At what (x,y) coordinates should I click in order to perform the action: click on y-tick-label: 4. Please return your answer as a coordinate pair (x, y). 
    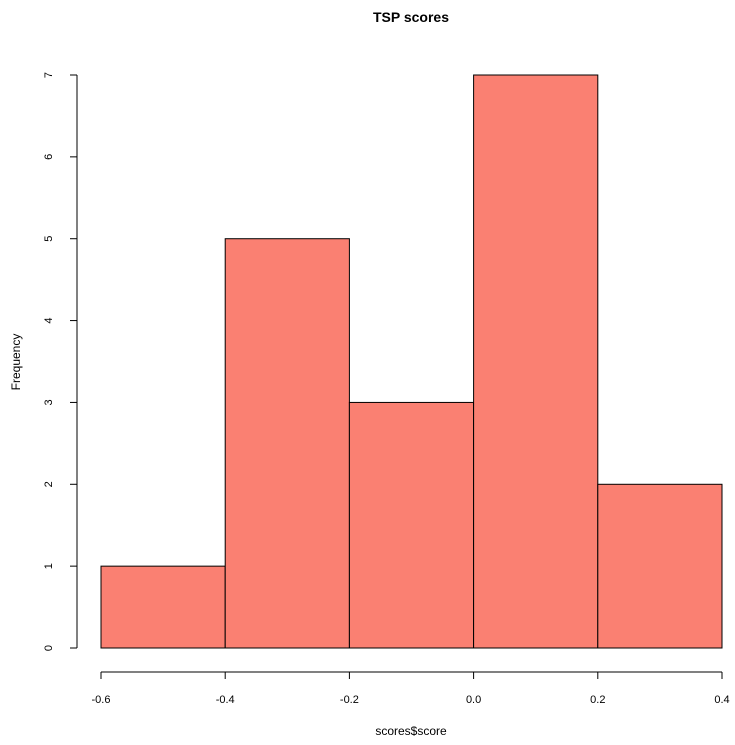
    Looking at the image, I should click on (49, 321).